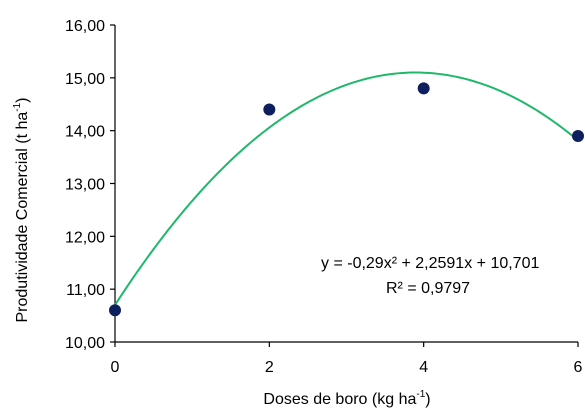  What do you see at coordinates (21, 210) in the screenshot?
I see `y-axis-title: Produtividade Comercial (t ha-1)` at bounding box center [21, 210].